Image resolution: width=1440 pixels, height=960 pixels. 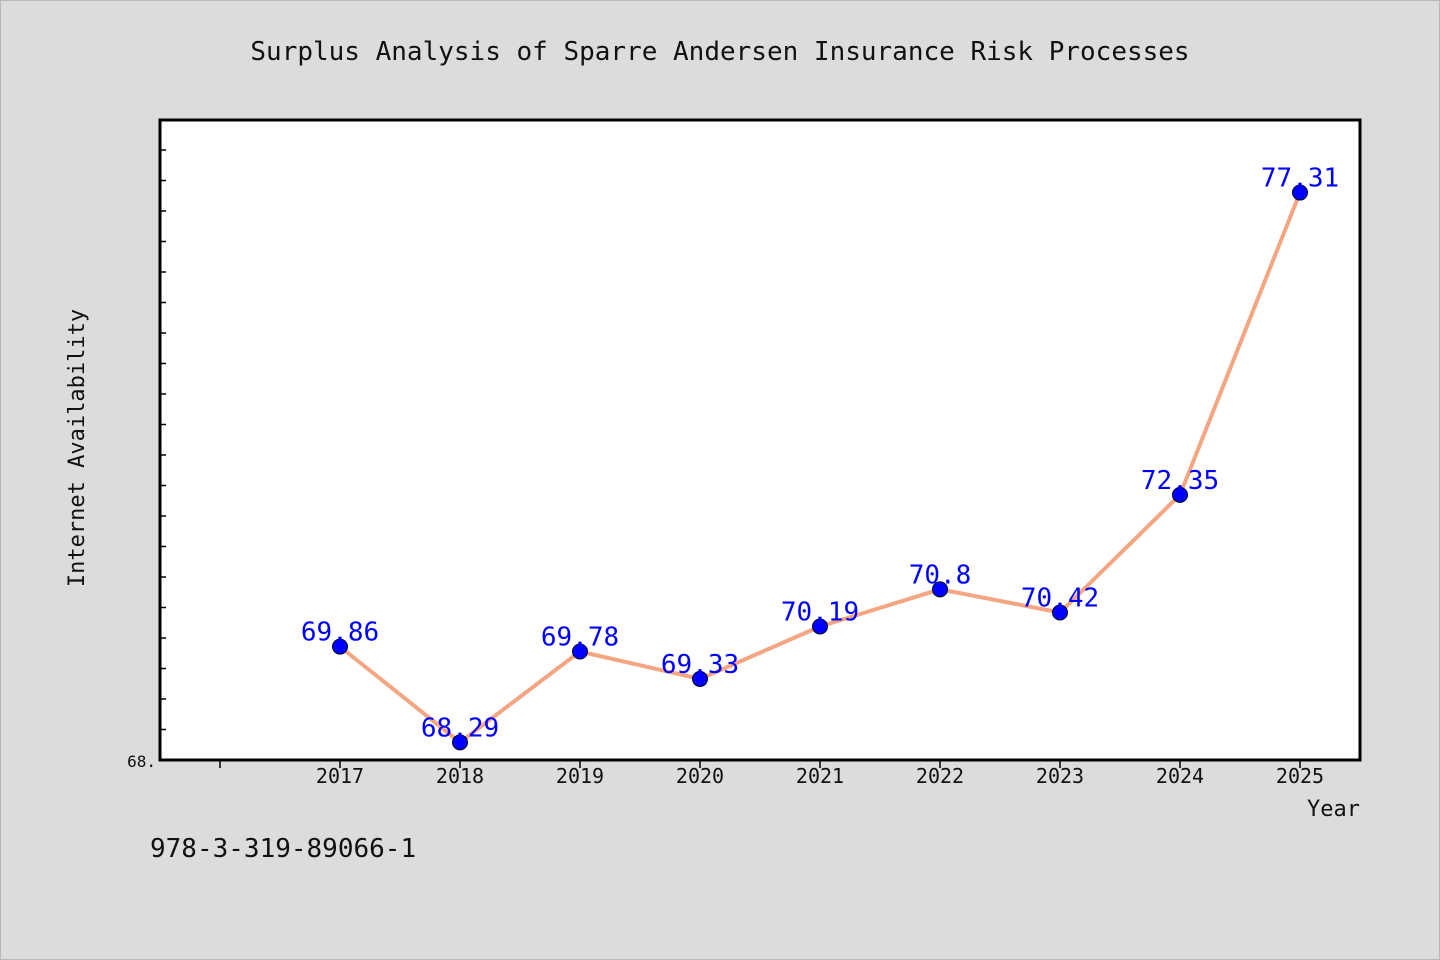 What do you see at coordinates (1333, 809) in the screenshot?
I see `x-axis-label: Year` at bounding box center [1333, 809].